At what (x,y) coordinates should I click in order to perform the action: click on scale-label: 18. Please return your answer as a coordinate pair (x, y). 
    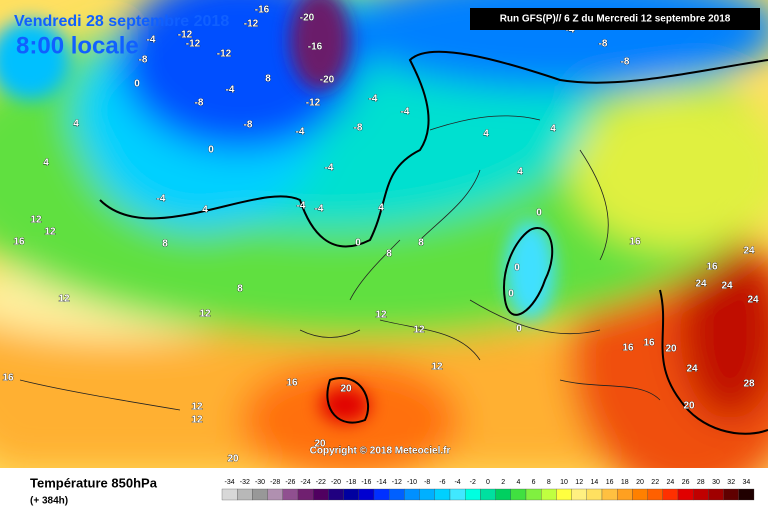
    Looking at the image, I should click on (625, 482).